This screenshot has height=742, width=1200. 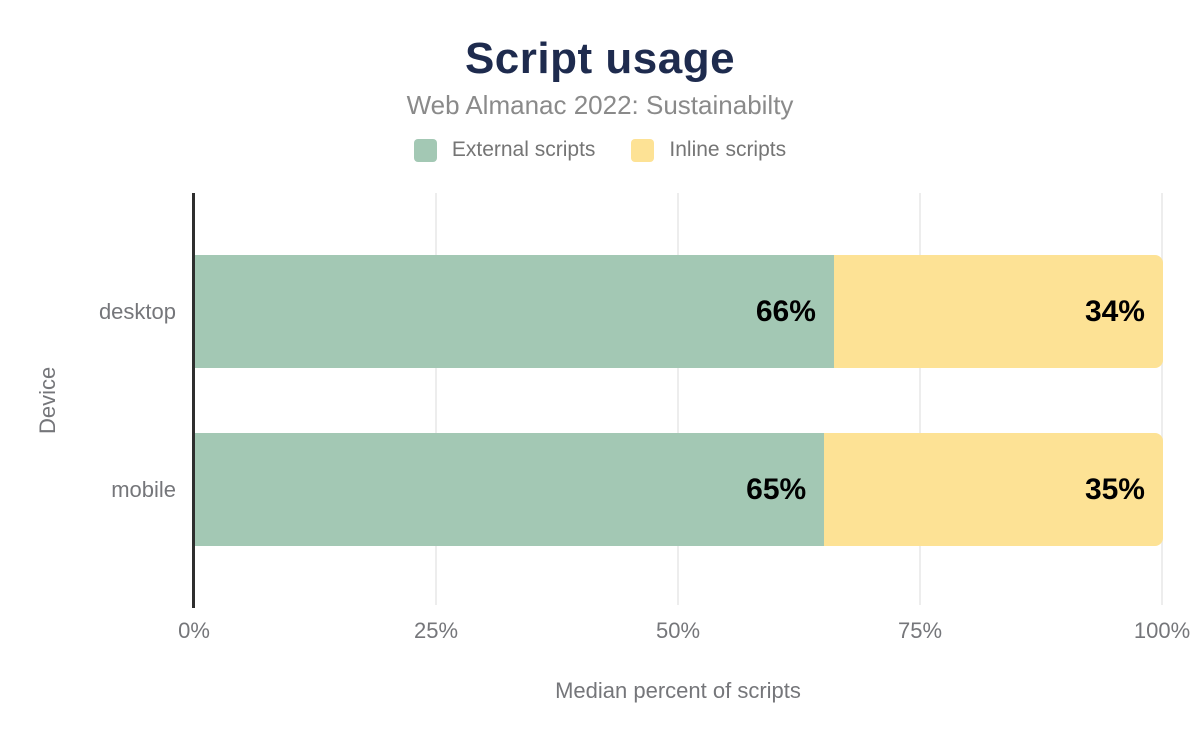 What do you see at coordinates (137, 311) in the screenshot?
I see `y-category-label: desktop` at bounding box center [137, 311].